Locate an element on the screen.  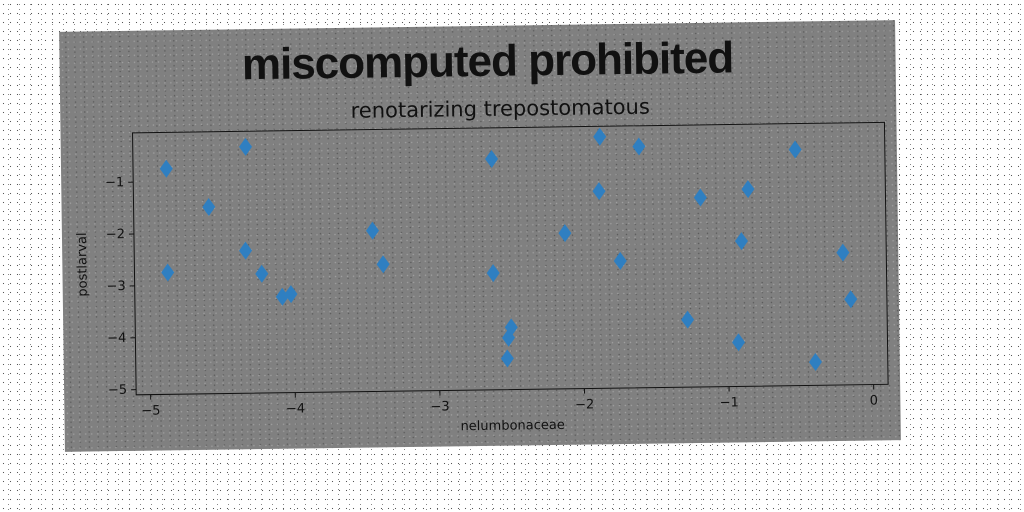
chart-title: miscomputed prohibited is located at coordinates (488, 61).